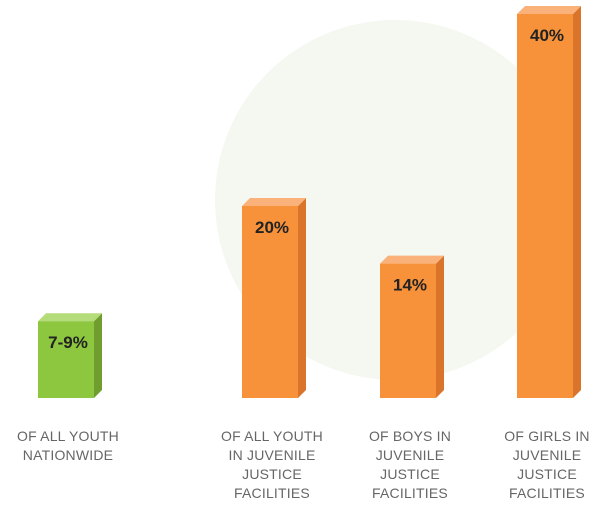  Describe the element at coordinates (410, 436) in the screenshot. I see `category-label-line: OF BOYS IN` at that location.